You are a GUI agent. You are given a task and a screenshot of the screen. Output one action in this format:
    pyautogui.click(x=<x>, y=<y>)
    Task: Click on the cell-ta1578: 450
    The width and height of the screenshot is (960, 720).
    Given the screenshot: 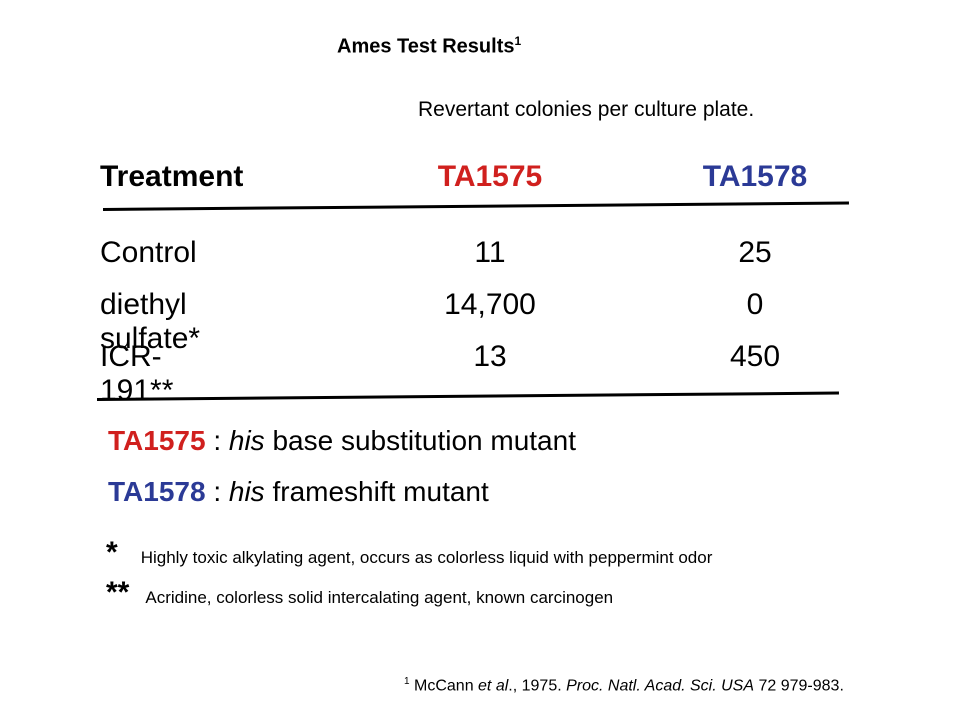 What is the action you would take?
    pyautogui.click(x=755, y=356)
    